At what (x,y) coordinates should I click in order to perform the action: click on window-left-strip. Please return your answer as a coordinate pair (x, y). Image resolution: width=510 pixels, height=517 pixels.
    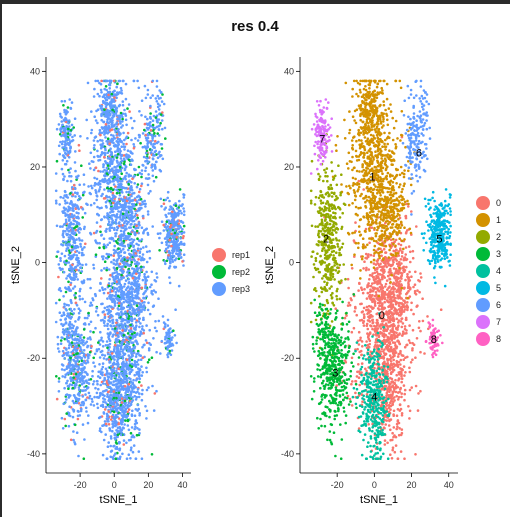
    Looking at the image, I should click on (1, 258).